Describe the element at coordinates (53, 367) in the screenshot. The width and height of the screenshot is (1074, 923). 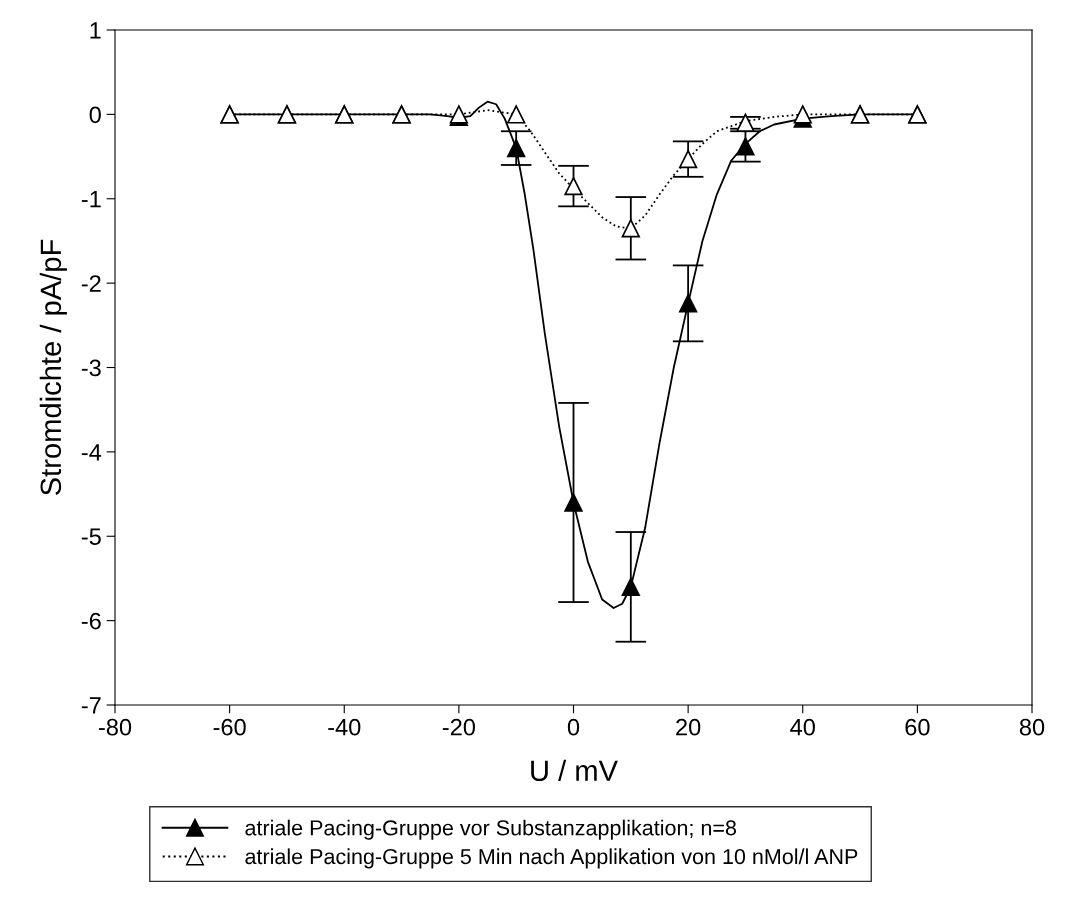
I see `y-axis-title: Stromdichte / pA/pF` at that location.